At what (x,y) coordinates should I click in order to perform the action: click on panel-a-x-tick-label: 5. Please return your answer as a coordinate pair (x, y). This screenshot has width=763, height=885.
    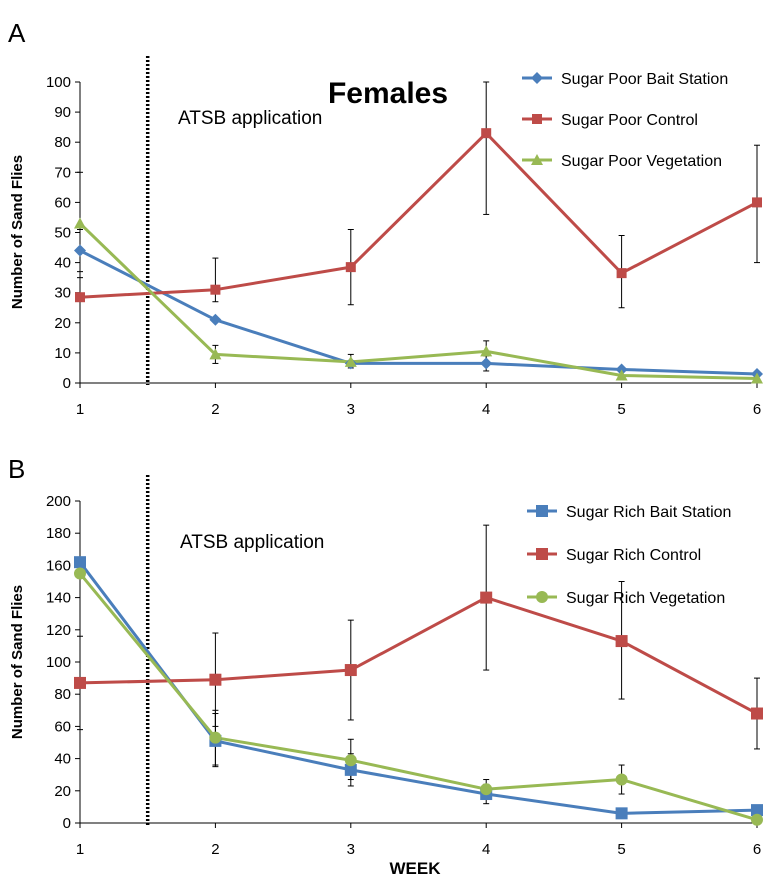
    Looking at the image, I should click on (621, 409).